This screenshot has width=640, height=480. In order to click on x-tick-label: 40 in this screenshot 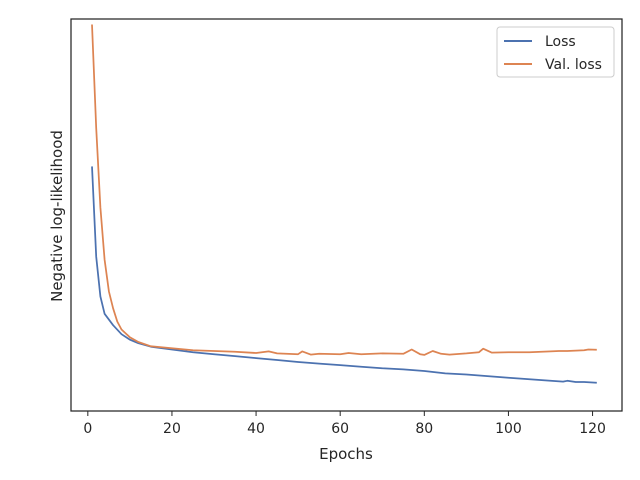, I will do `click(256, 429)`.